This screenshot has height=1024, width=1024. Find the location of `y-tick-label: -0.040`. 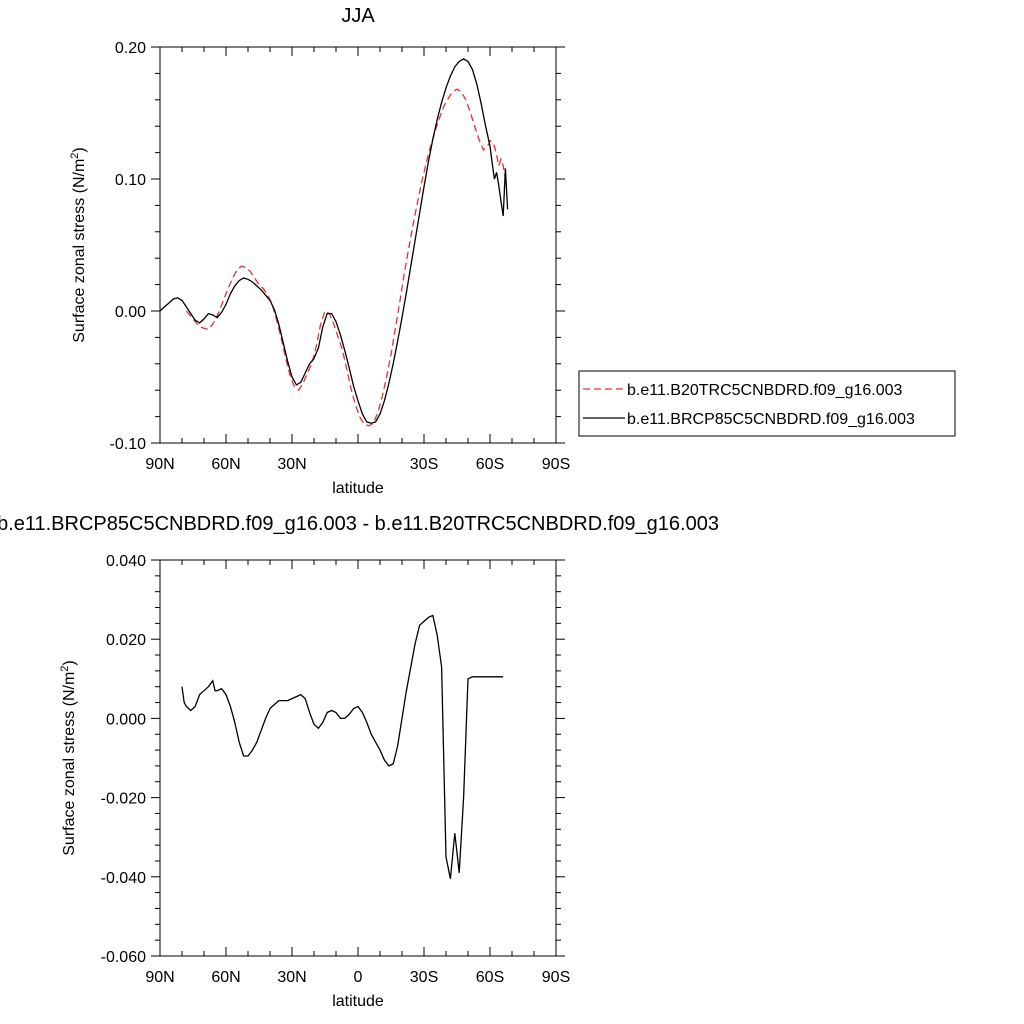

y-tick-label: -0.040 is located at coordinates (123, 878).